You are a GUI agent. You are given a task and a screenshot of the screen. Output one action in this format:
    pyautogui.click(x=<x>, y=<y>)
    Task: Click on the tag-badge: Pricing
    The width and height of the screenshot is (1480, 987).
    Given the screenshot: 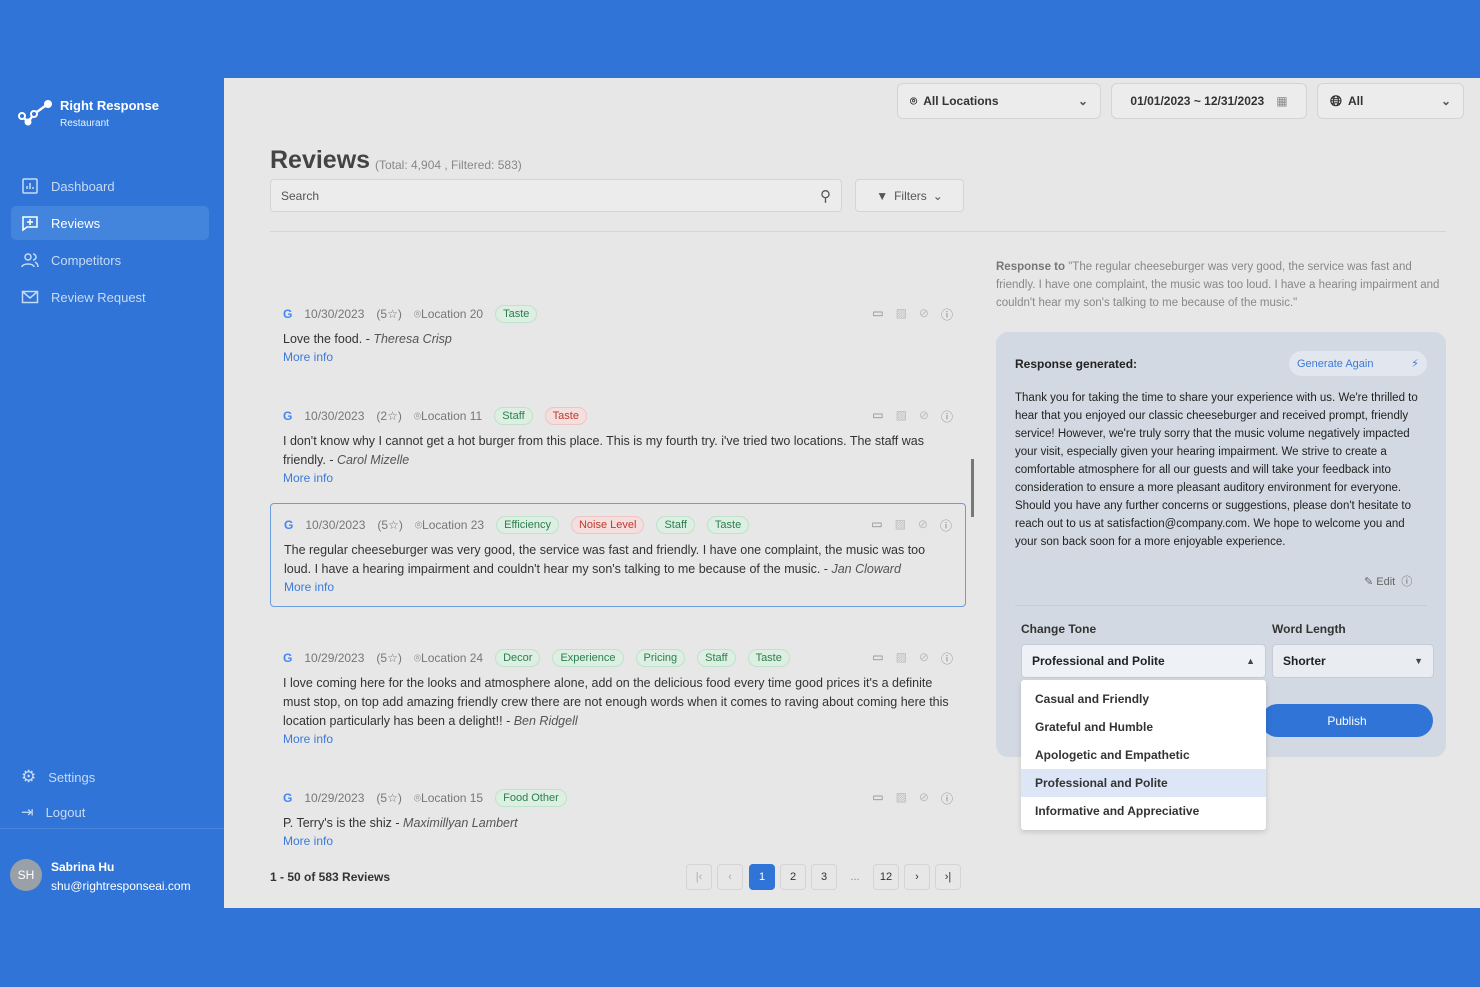 What is the action you would take?
    pyautogui.click(x=660, y=658)
    